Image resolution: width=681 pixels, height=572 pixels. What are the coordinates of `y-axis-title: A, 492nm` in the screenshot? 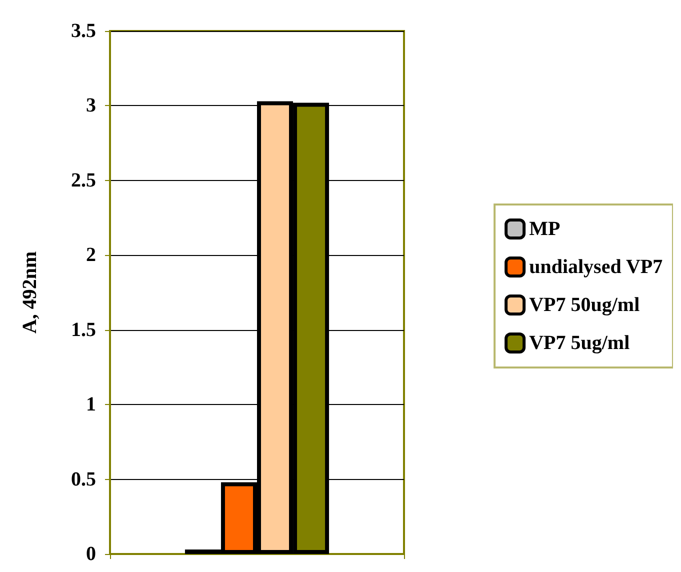 It's located at (30, 292).